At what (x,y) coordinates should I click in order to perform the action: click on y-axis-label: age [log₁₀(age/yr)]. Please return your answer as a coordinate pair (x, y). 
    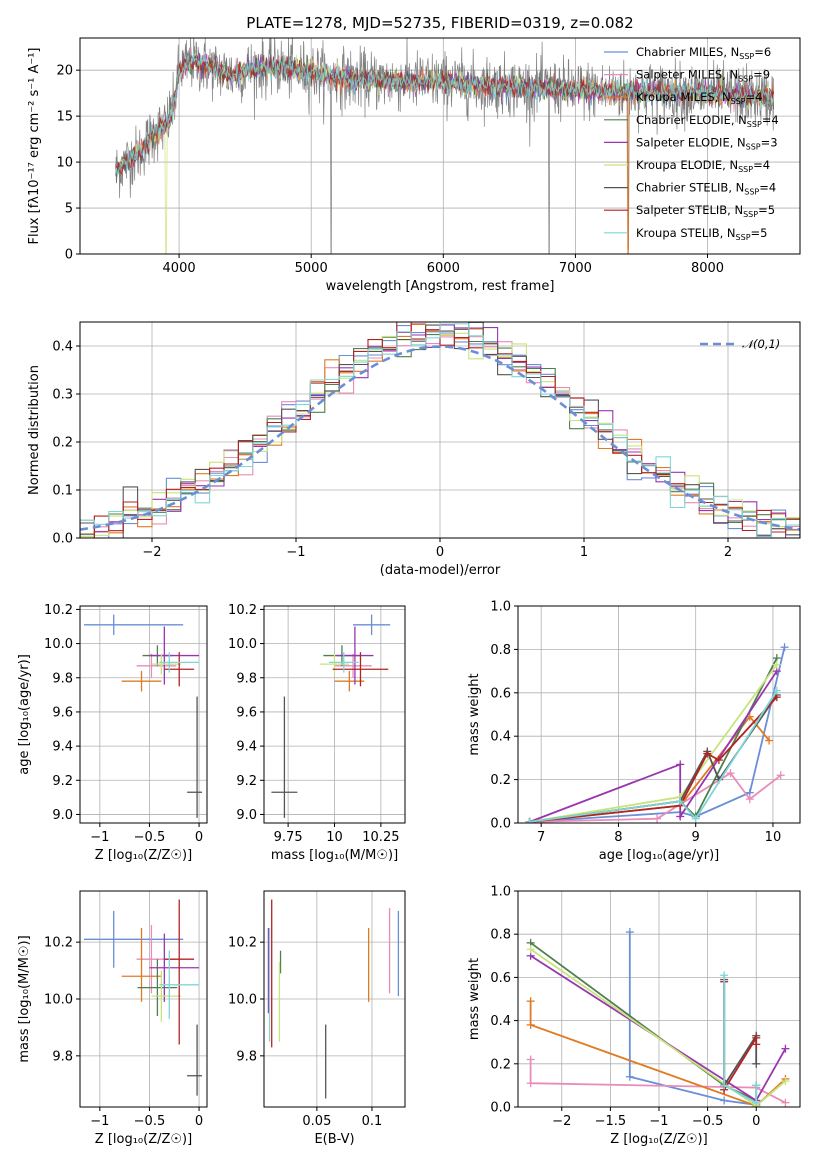
    Looking at the image, I should click on (24, 714).